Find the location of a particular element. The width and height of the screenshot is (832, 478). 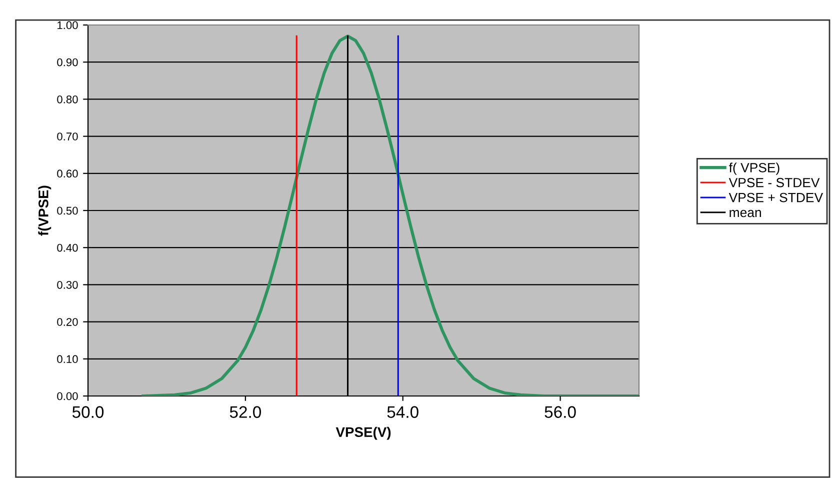

x-tick-label: 50.0 is located at coordinates (88, 412).